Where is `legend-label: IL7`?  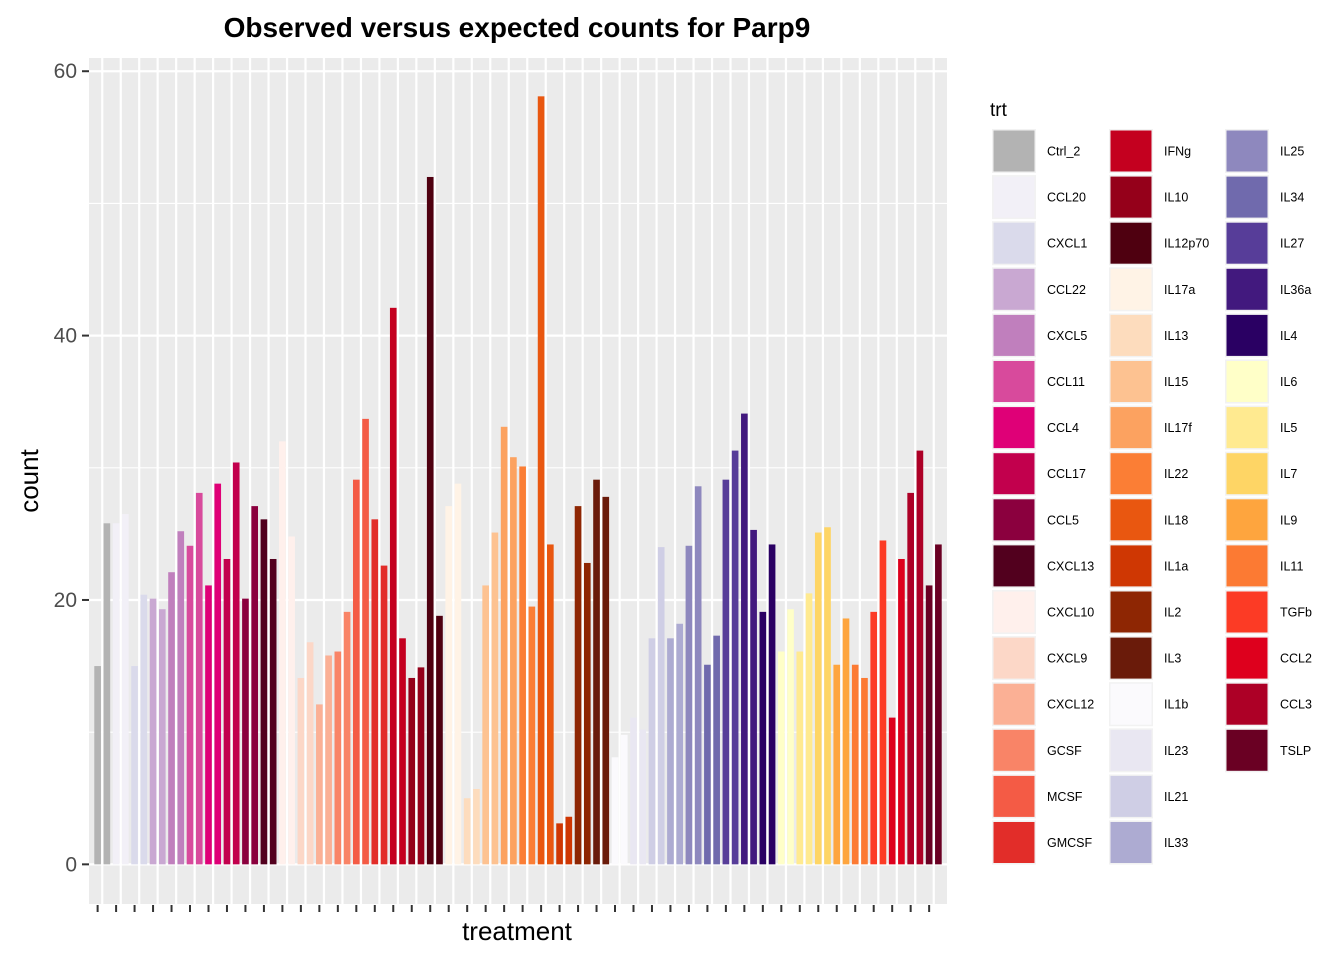 legend-label: IL7 is located at coordinates (1288, 474).